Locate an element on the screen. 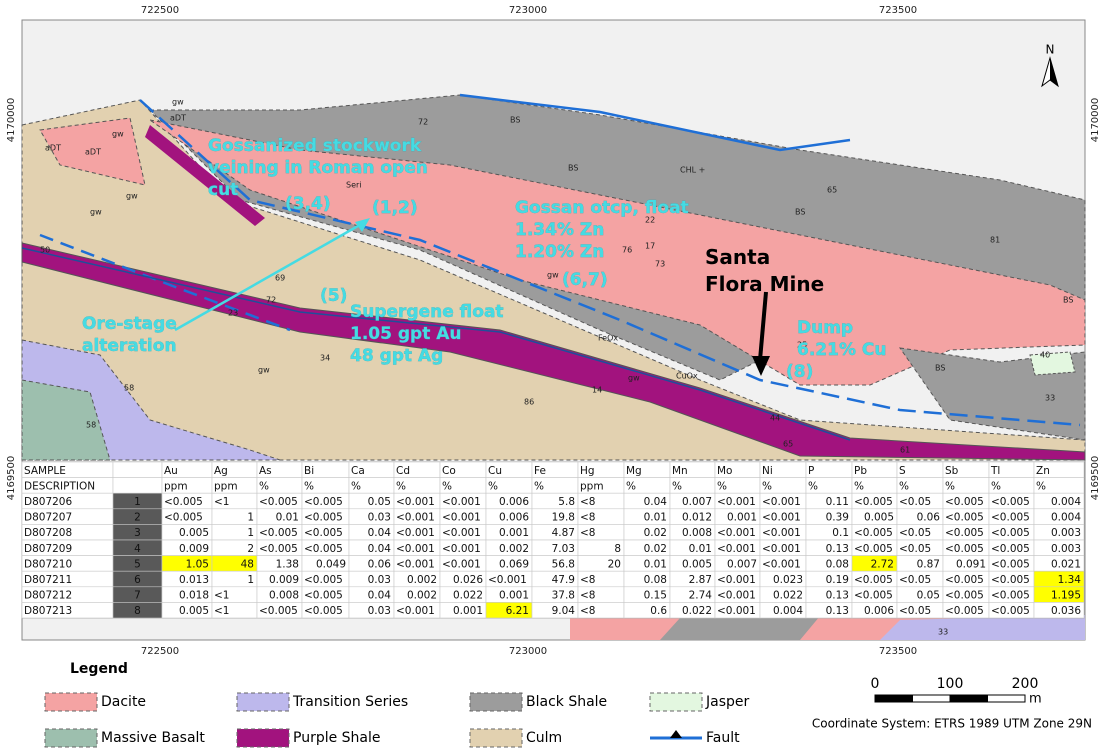 This screenshot has height=754, width=1104. map-label: aDT is located at coordinates (178, 118).